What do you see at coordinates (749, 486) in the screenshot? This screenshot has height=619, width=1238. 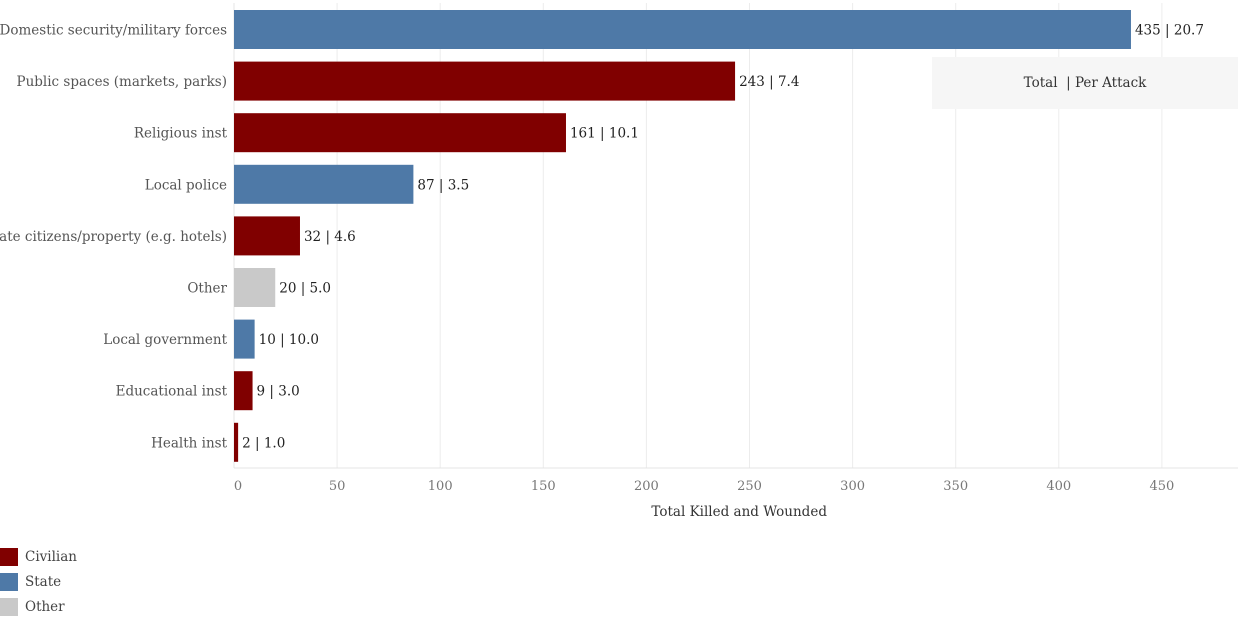 I see `x-tick-label: 250` at bounding box center [749, 486].